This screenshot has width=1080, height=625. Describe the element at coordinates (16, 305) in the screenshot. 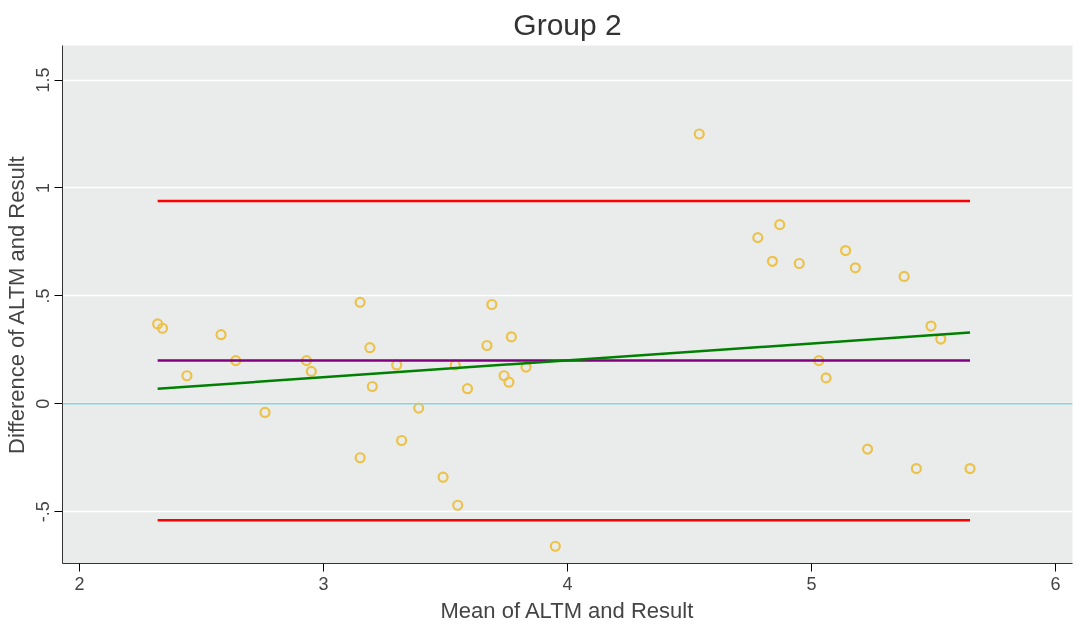

I see `y-axis-title: Difference of ALTM and Result` at that location.